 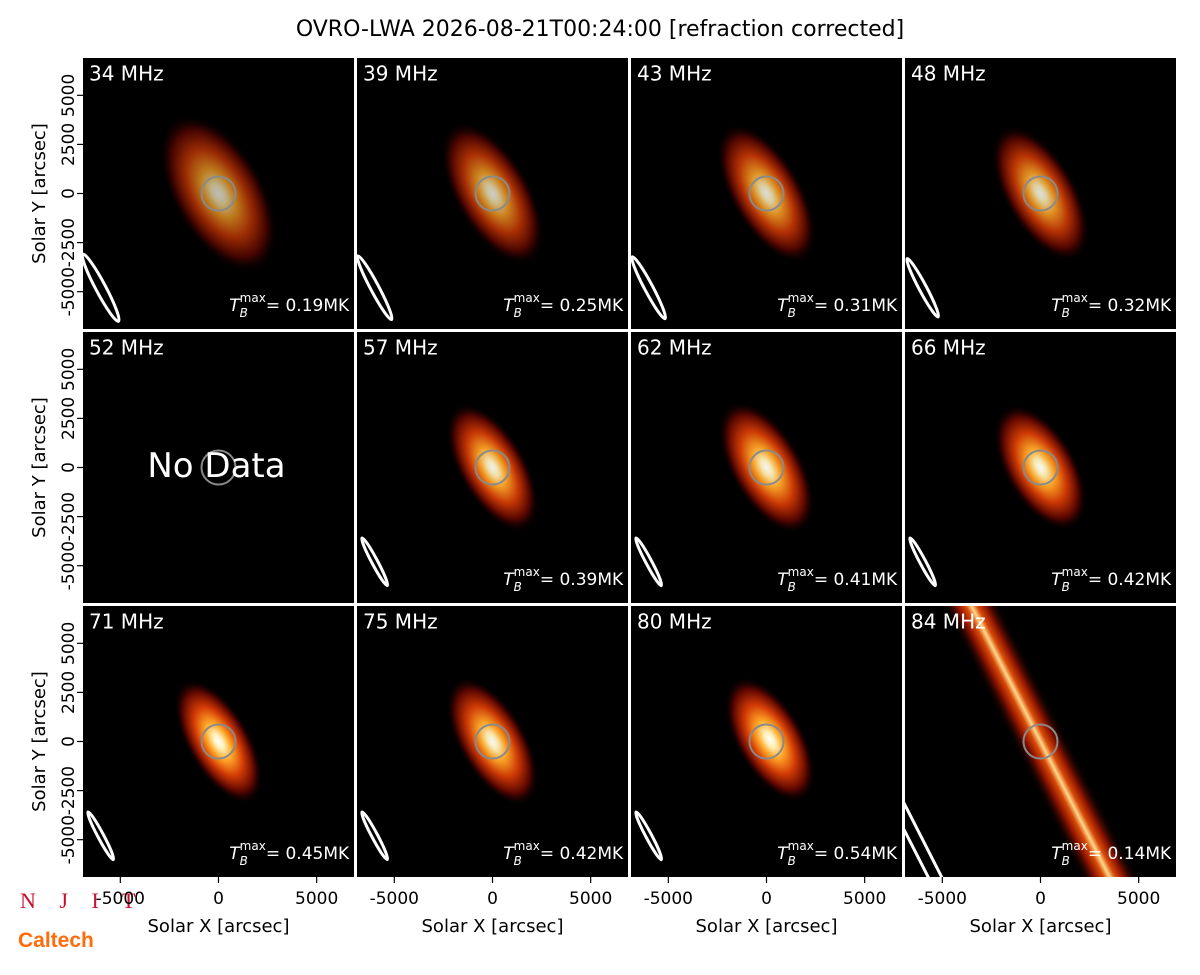 What do you see at coordinates (69, 291) in the screenshot?
I see `y-tick-label: -5000` at bounding box center [69, 291].